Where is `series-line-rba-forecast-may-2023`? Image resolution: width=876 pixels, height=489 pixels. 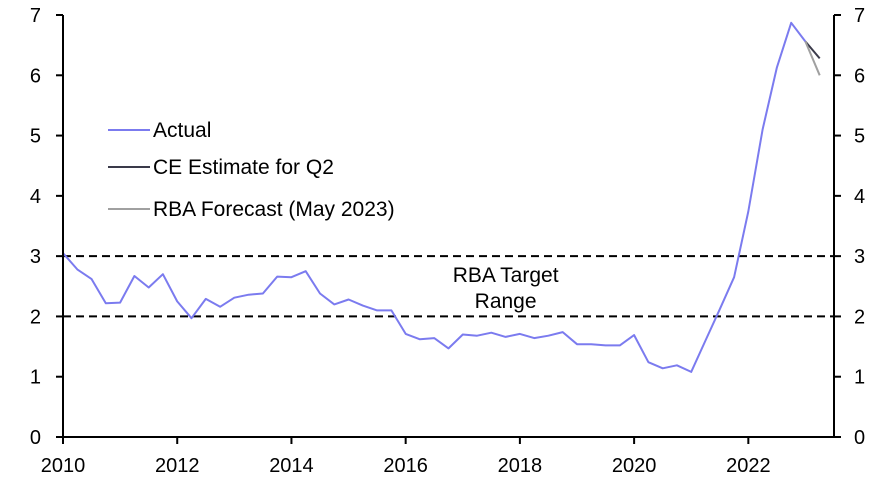 series-line-rba-forecast-may-2023 is located at coordinates (812, 58).